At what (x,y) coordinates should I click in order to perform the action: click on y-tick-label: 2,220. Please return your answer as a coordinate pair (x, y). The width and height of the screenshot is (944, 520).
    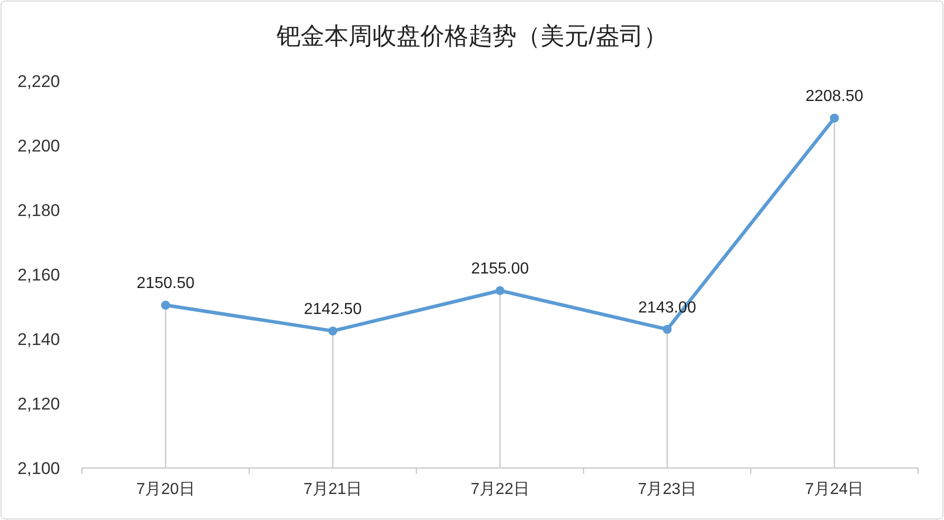
    Looking at the image, I should click on (38, 81).